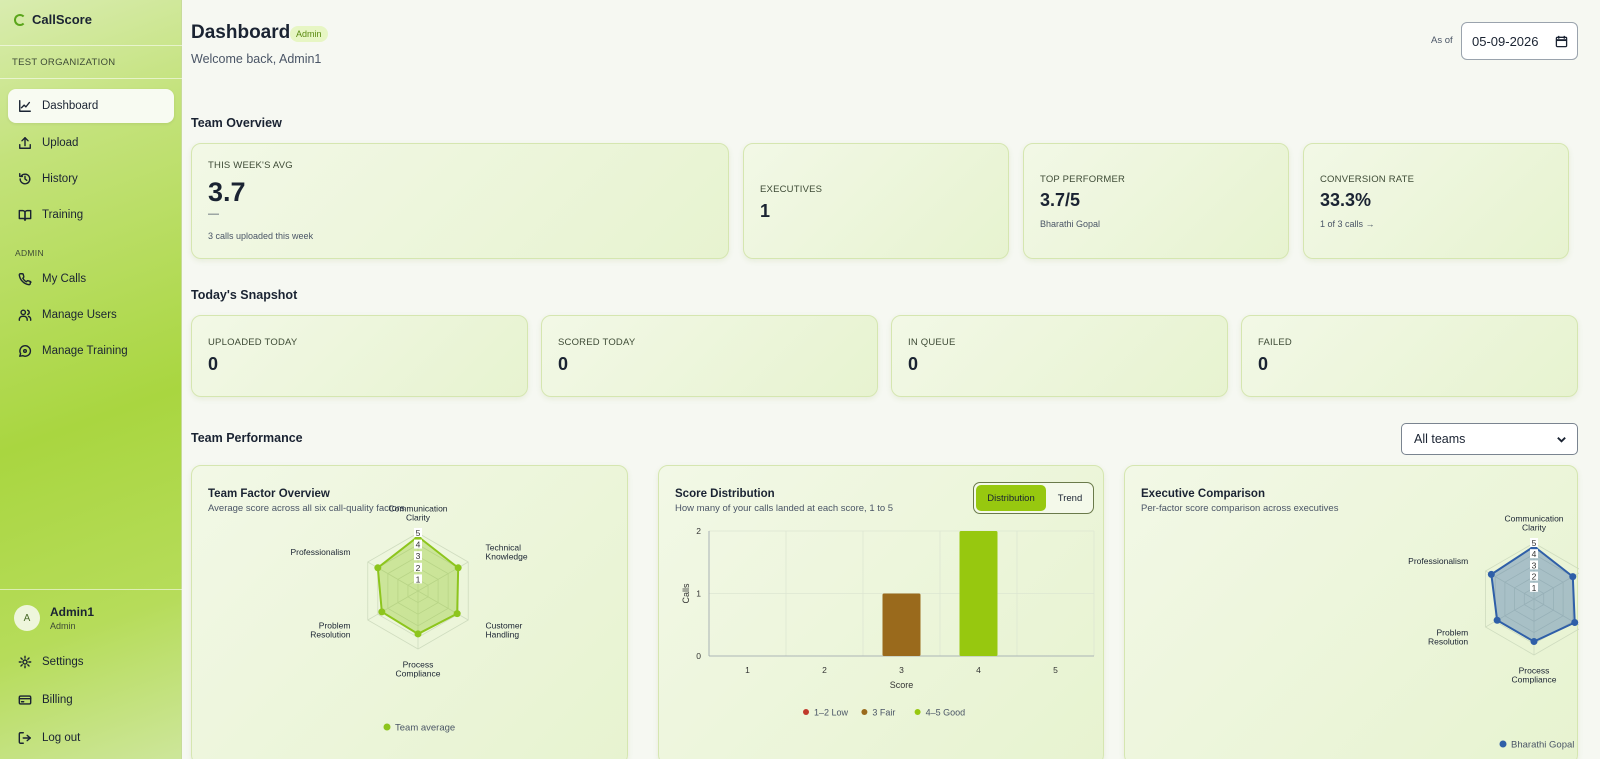 This screenshot has width=1600, height=759. What do you see at coordinates (1203, 494) in the screenshot?
I see `panel-title: Executive Comparison` at bounding box center [1203, 494].